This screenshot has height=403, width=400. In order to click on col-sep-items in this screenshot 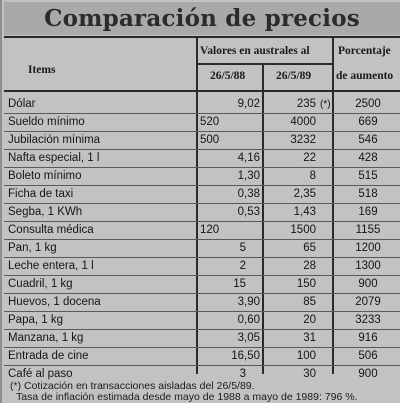, I will do `click(197, 205)`.